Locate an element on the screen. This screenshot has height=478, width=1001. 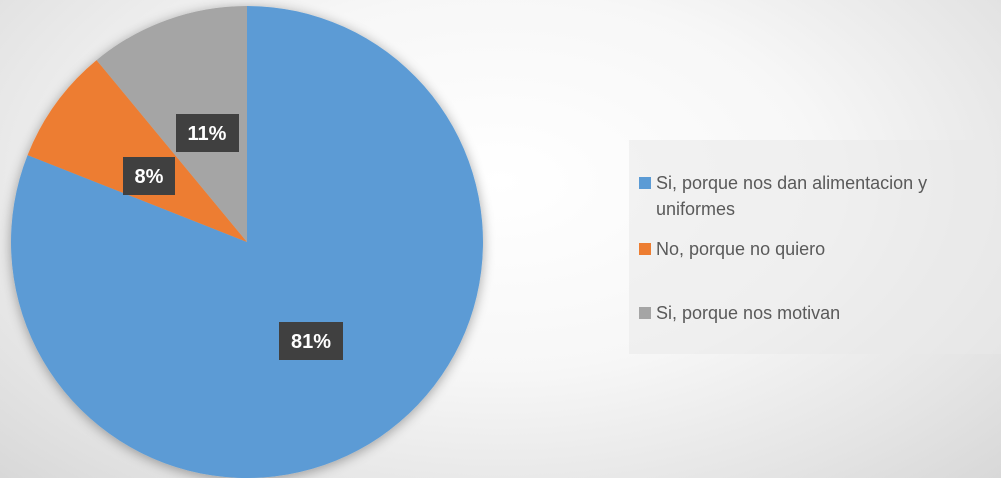
legend-label-3: Si, porque nos motivan is located at coordinates (748, 313).